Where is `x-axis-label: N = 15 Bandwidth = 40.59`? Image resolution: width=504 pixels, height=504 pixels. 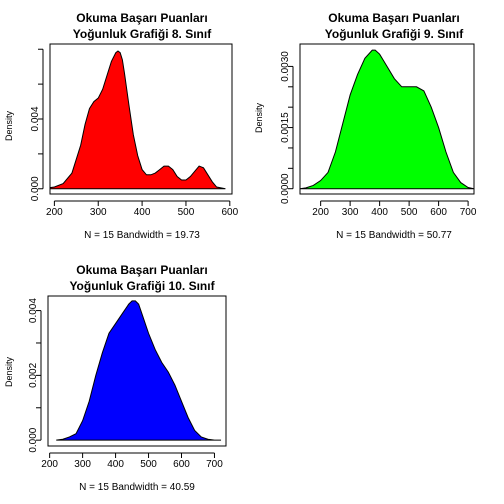 x-axis-label: N = 15 Bandwidth = 40.59 is located at coordinates (137, 487).